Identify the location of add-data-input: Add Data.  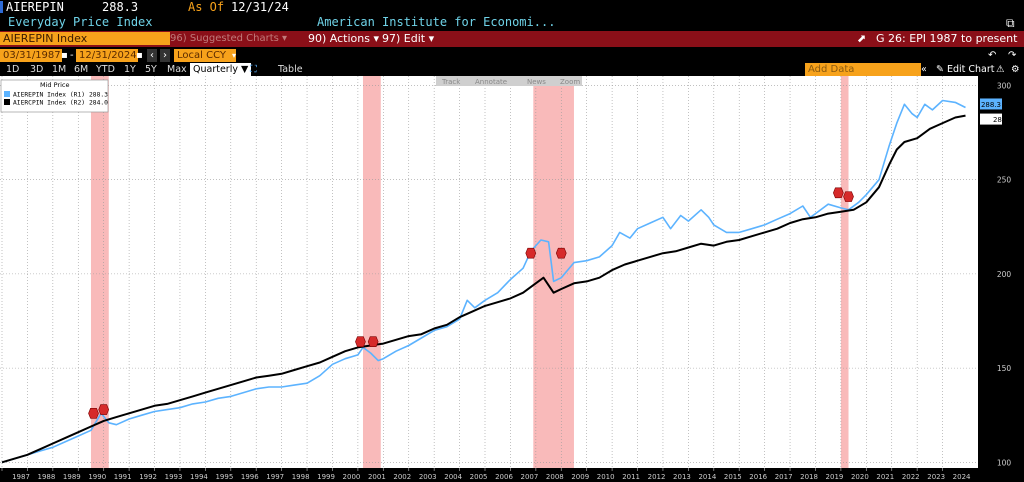
(863, 69).